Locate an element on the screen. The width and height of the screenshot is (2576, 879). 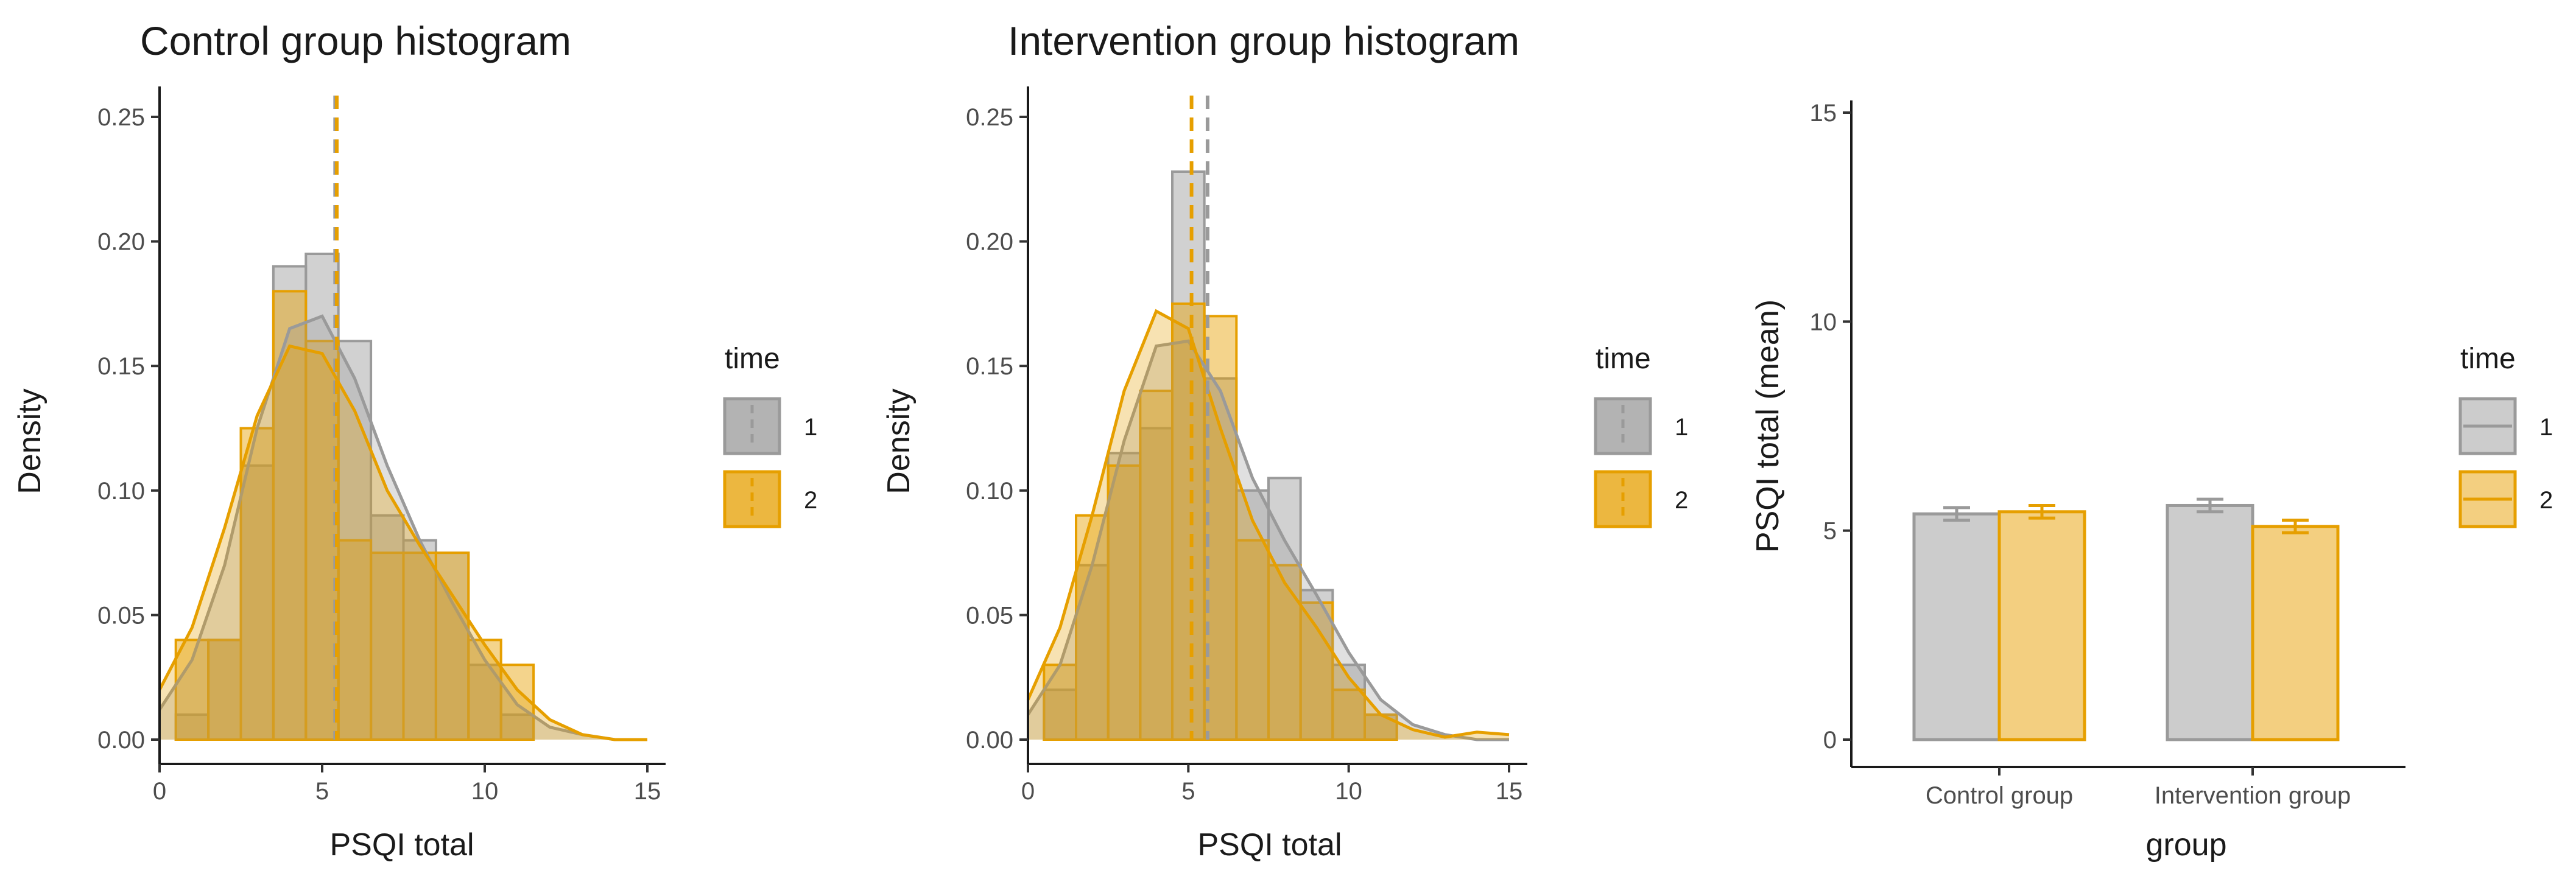
panel1-y-axis-label: Density is located at coordinates (30, 441).